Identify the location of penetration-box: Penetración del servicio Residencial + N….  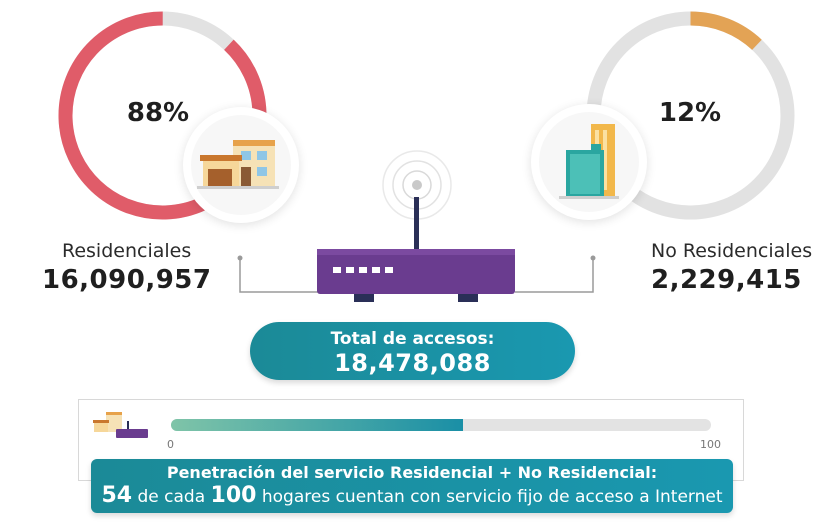
(412, 486).